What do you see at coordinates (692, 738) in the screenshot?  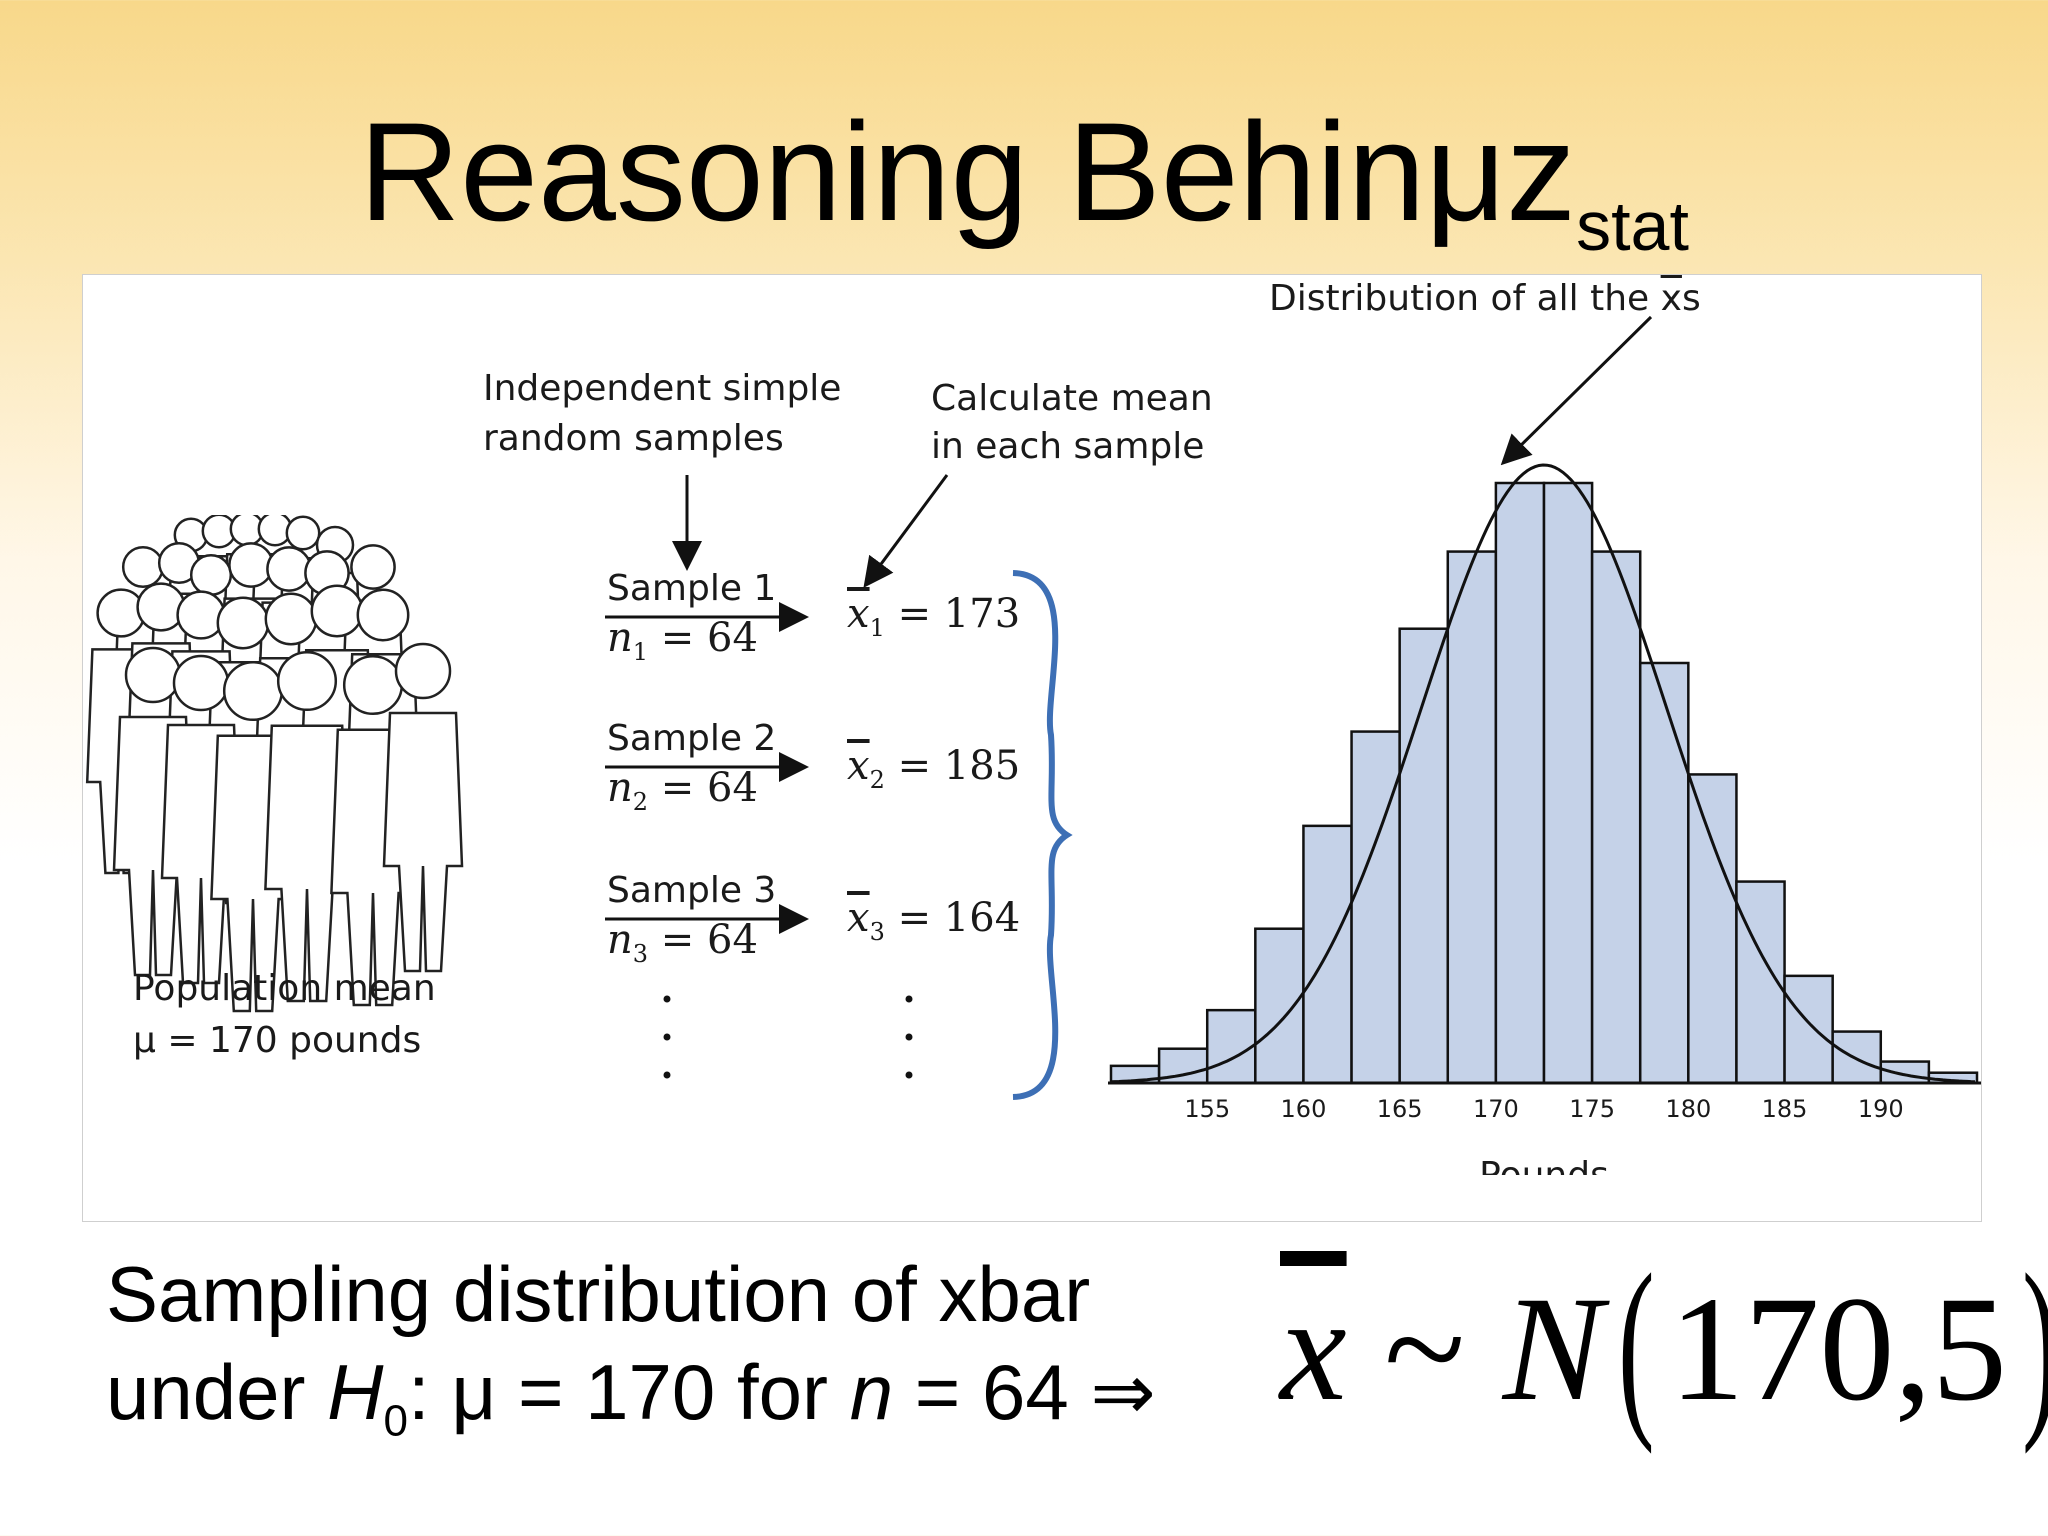 I see `sample-2-label: Sample 2` at bounding box center [692, 738].